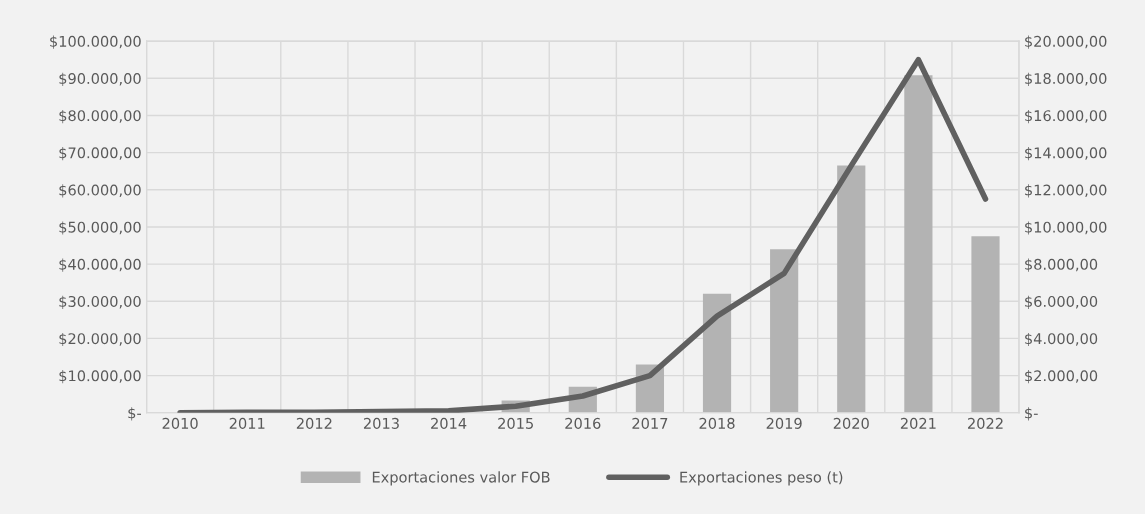 Image resolution: width=1145 pixels, height=514 pixels. What do you see at coordinates (717, 423) in the screenshot?
I see `x-tick-label: 2018` at bounding box center [717, 423].